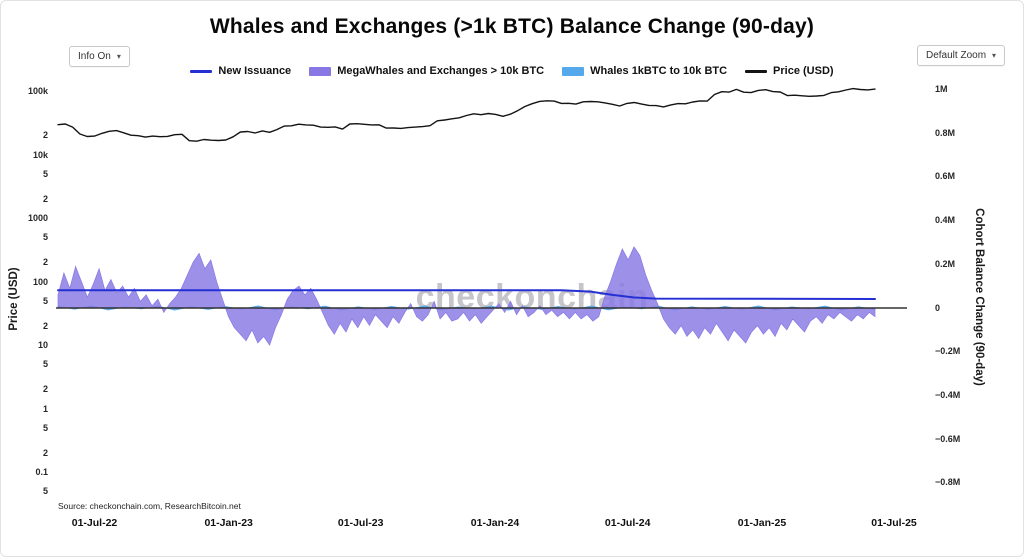  Describe the element at coordinates (360, 523) in the screenshot. I see `x-axis-tick-label: 01-Jul-23` at that location.